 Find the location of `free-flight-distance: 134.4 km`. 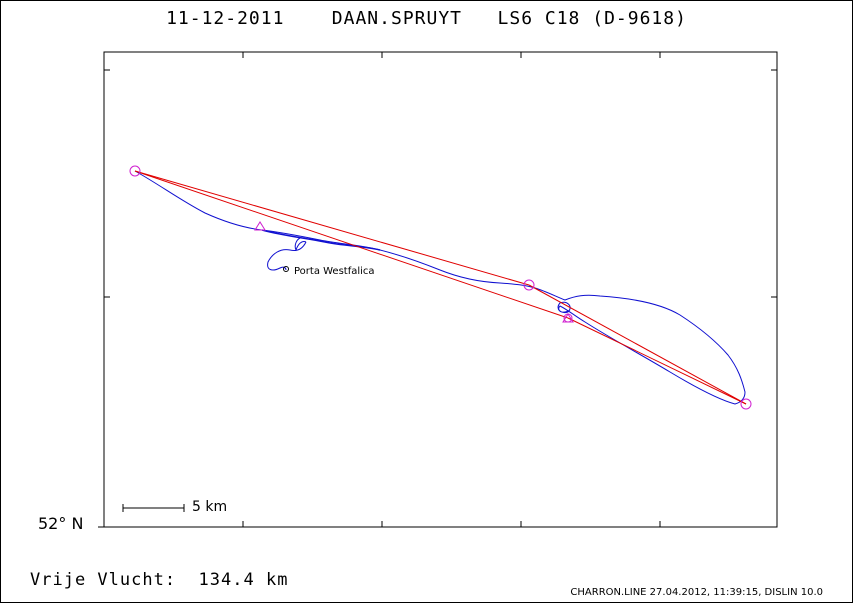

free-flight-distance: 134.4 km is located at coordinates (243, 580).